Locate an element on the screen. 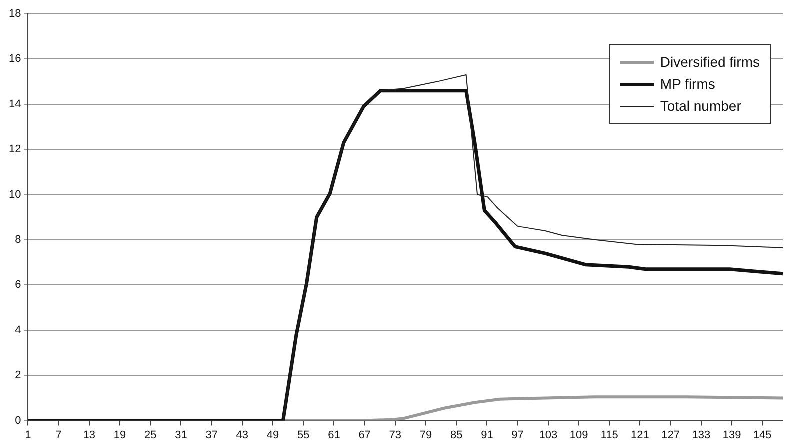 The image size is (787, 447). x-tick-label: 55 is located at coordinates (303, 435).